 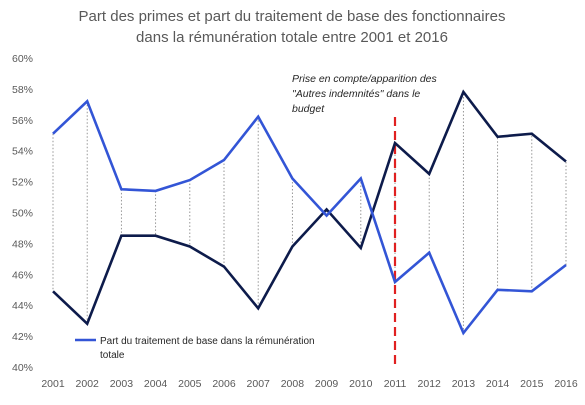 I want to click on y-tick-label: 56%, so click(x=22, y=121).